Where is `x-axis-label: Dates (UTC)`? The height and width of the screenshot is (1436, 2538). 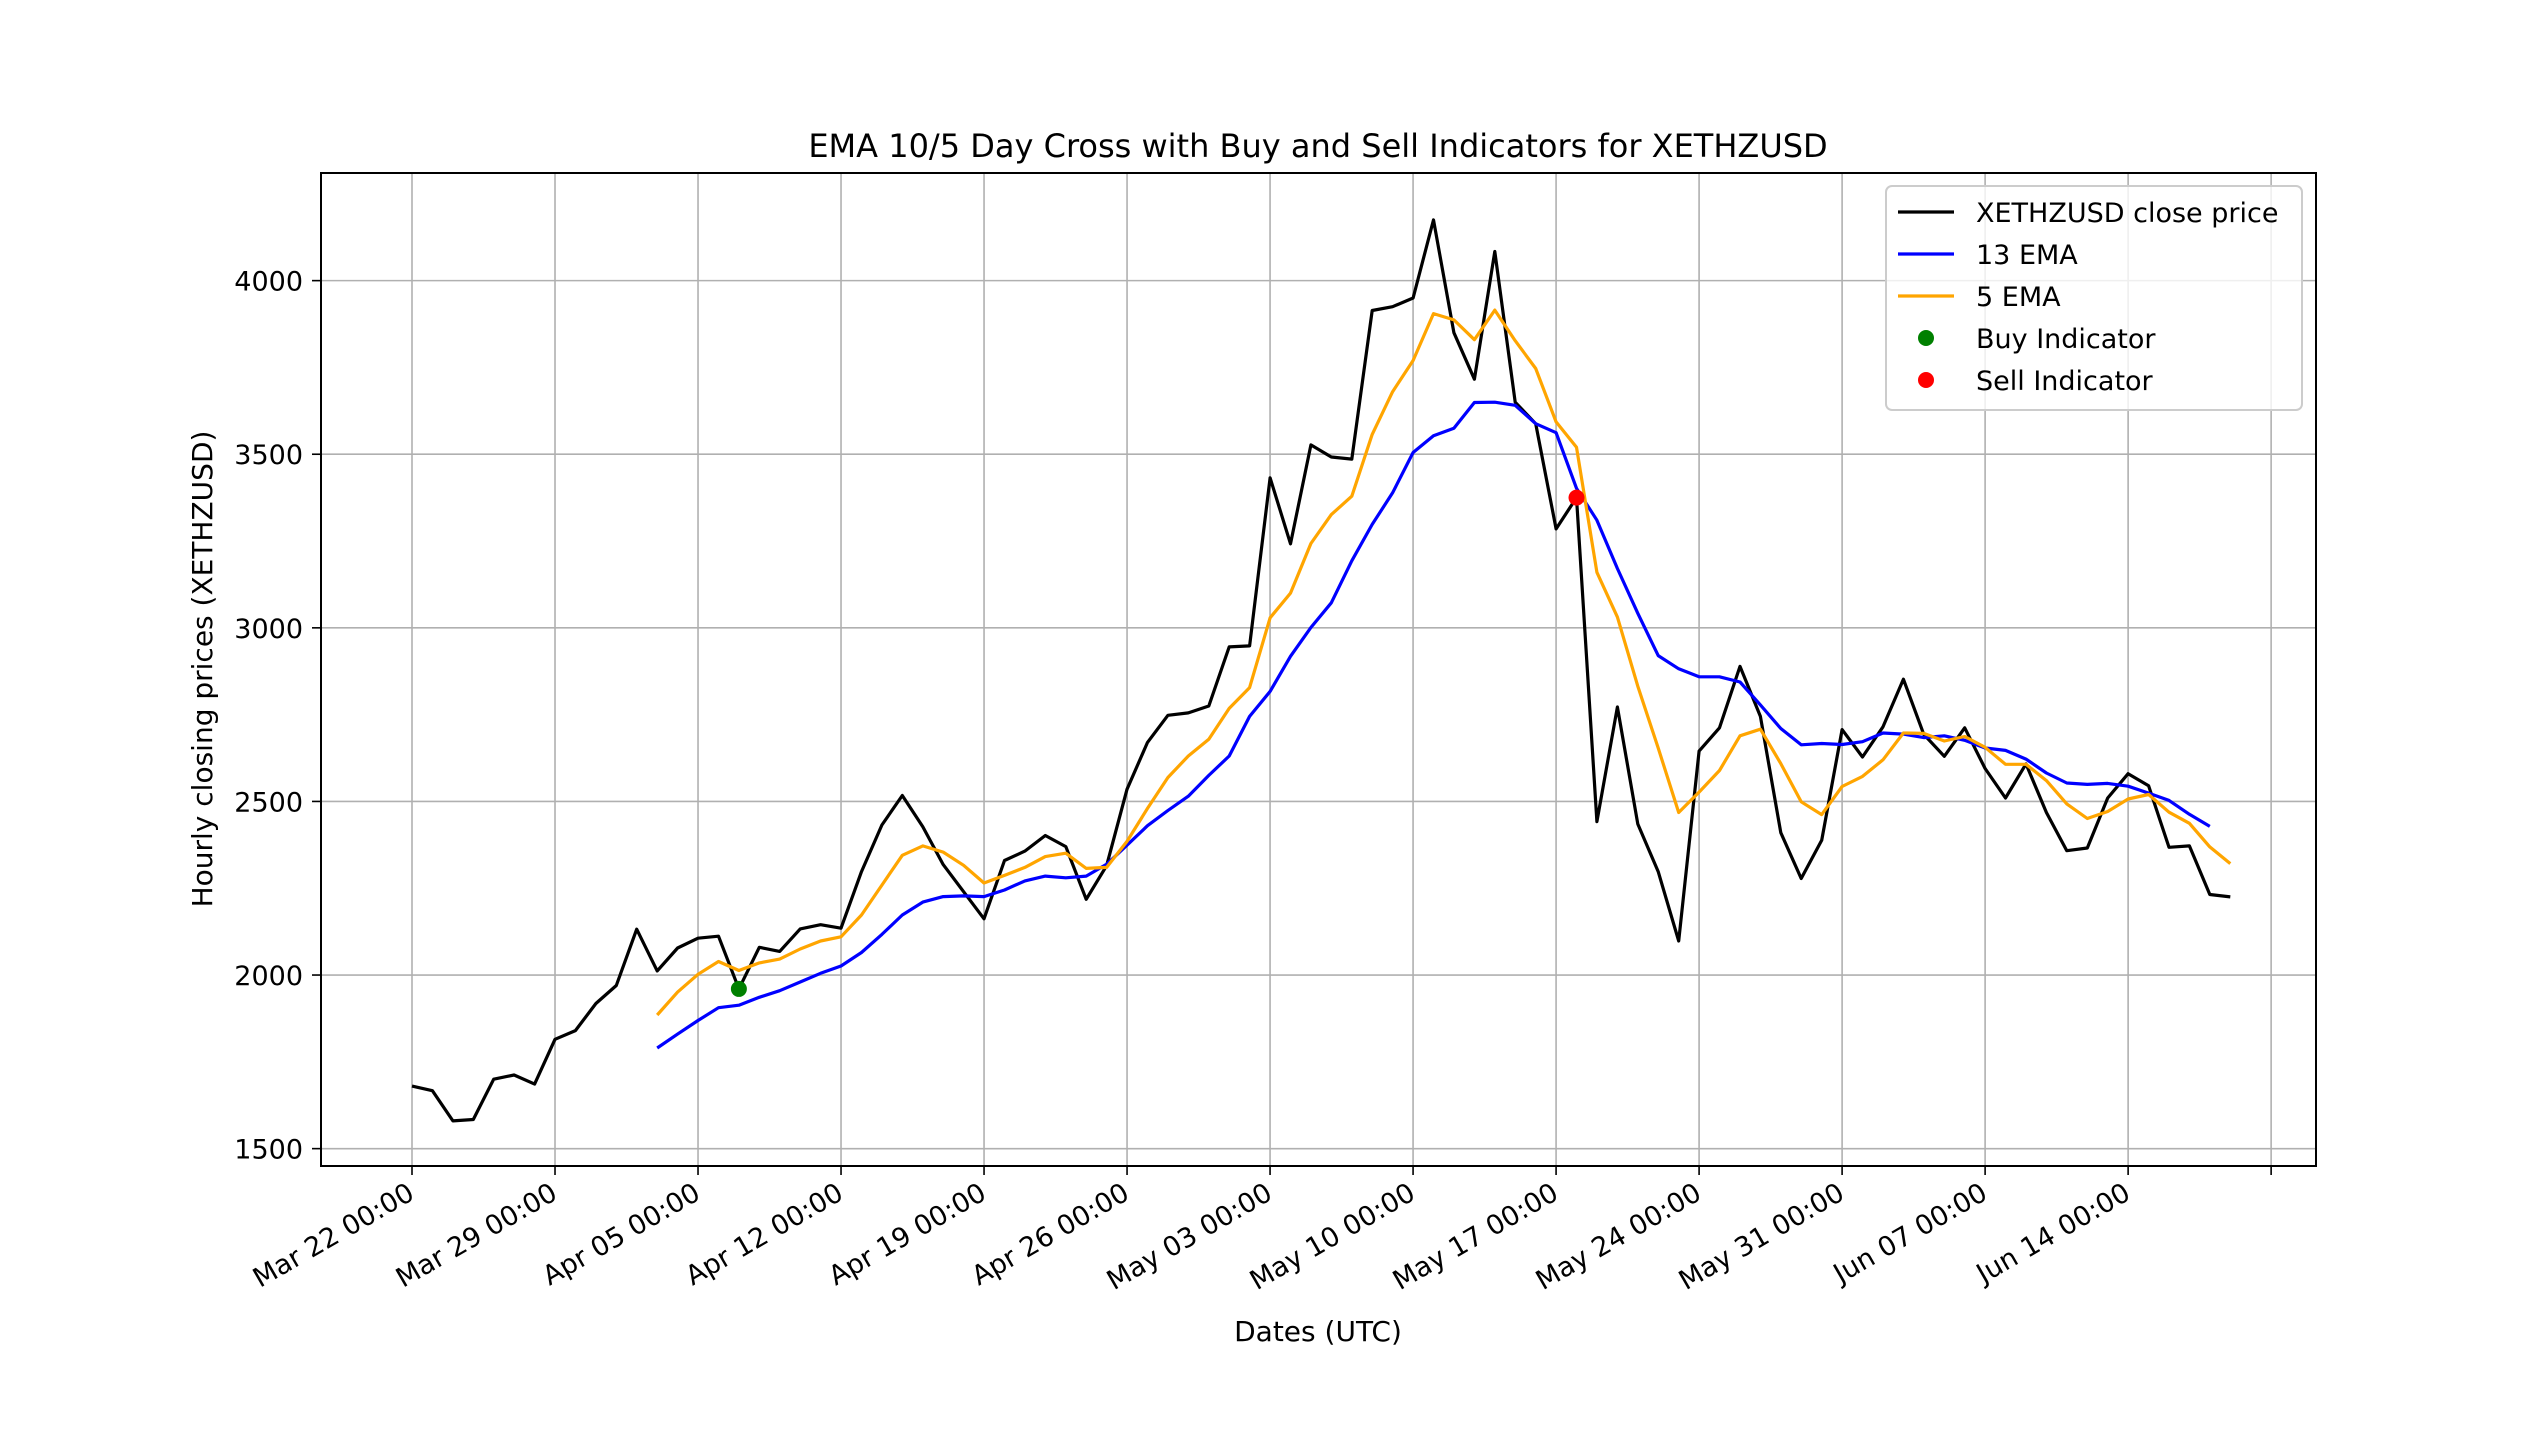
x-axis-label: Dates (UTC) is located at coordinates (1318, 1331).